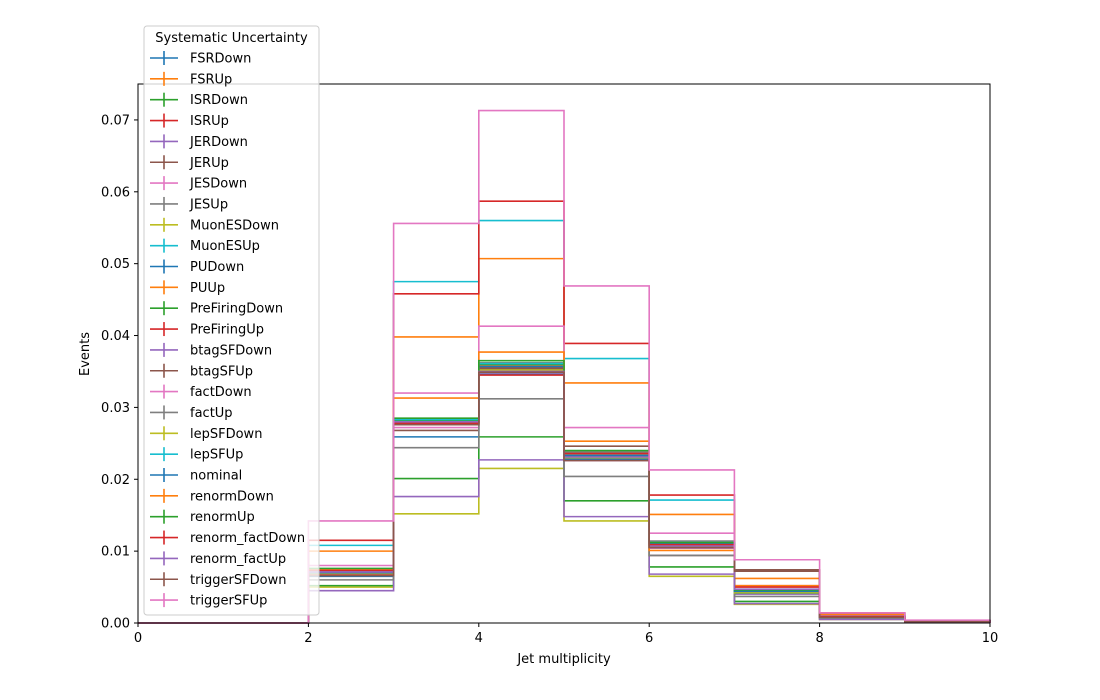 This screenshot has height=700, width=1100. Describe the element at coordinates (649, 638) in the screenshot. I see `x-tick-label: 6` at that location.